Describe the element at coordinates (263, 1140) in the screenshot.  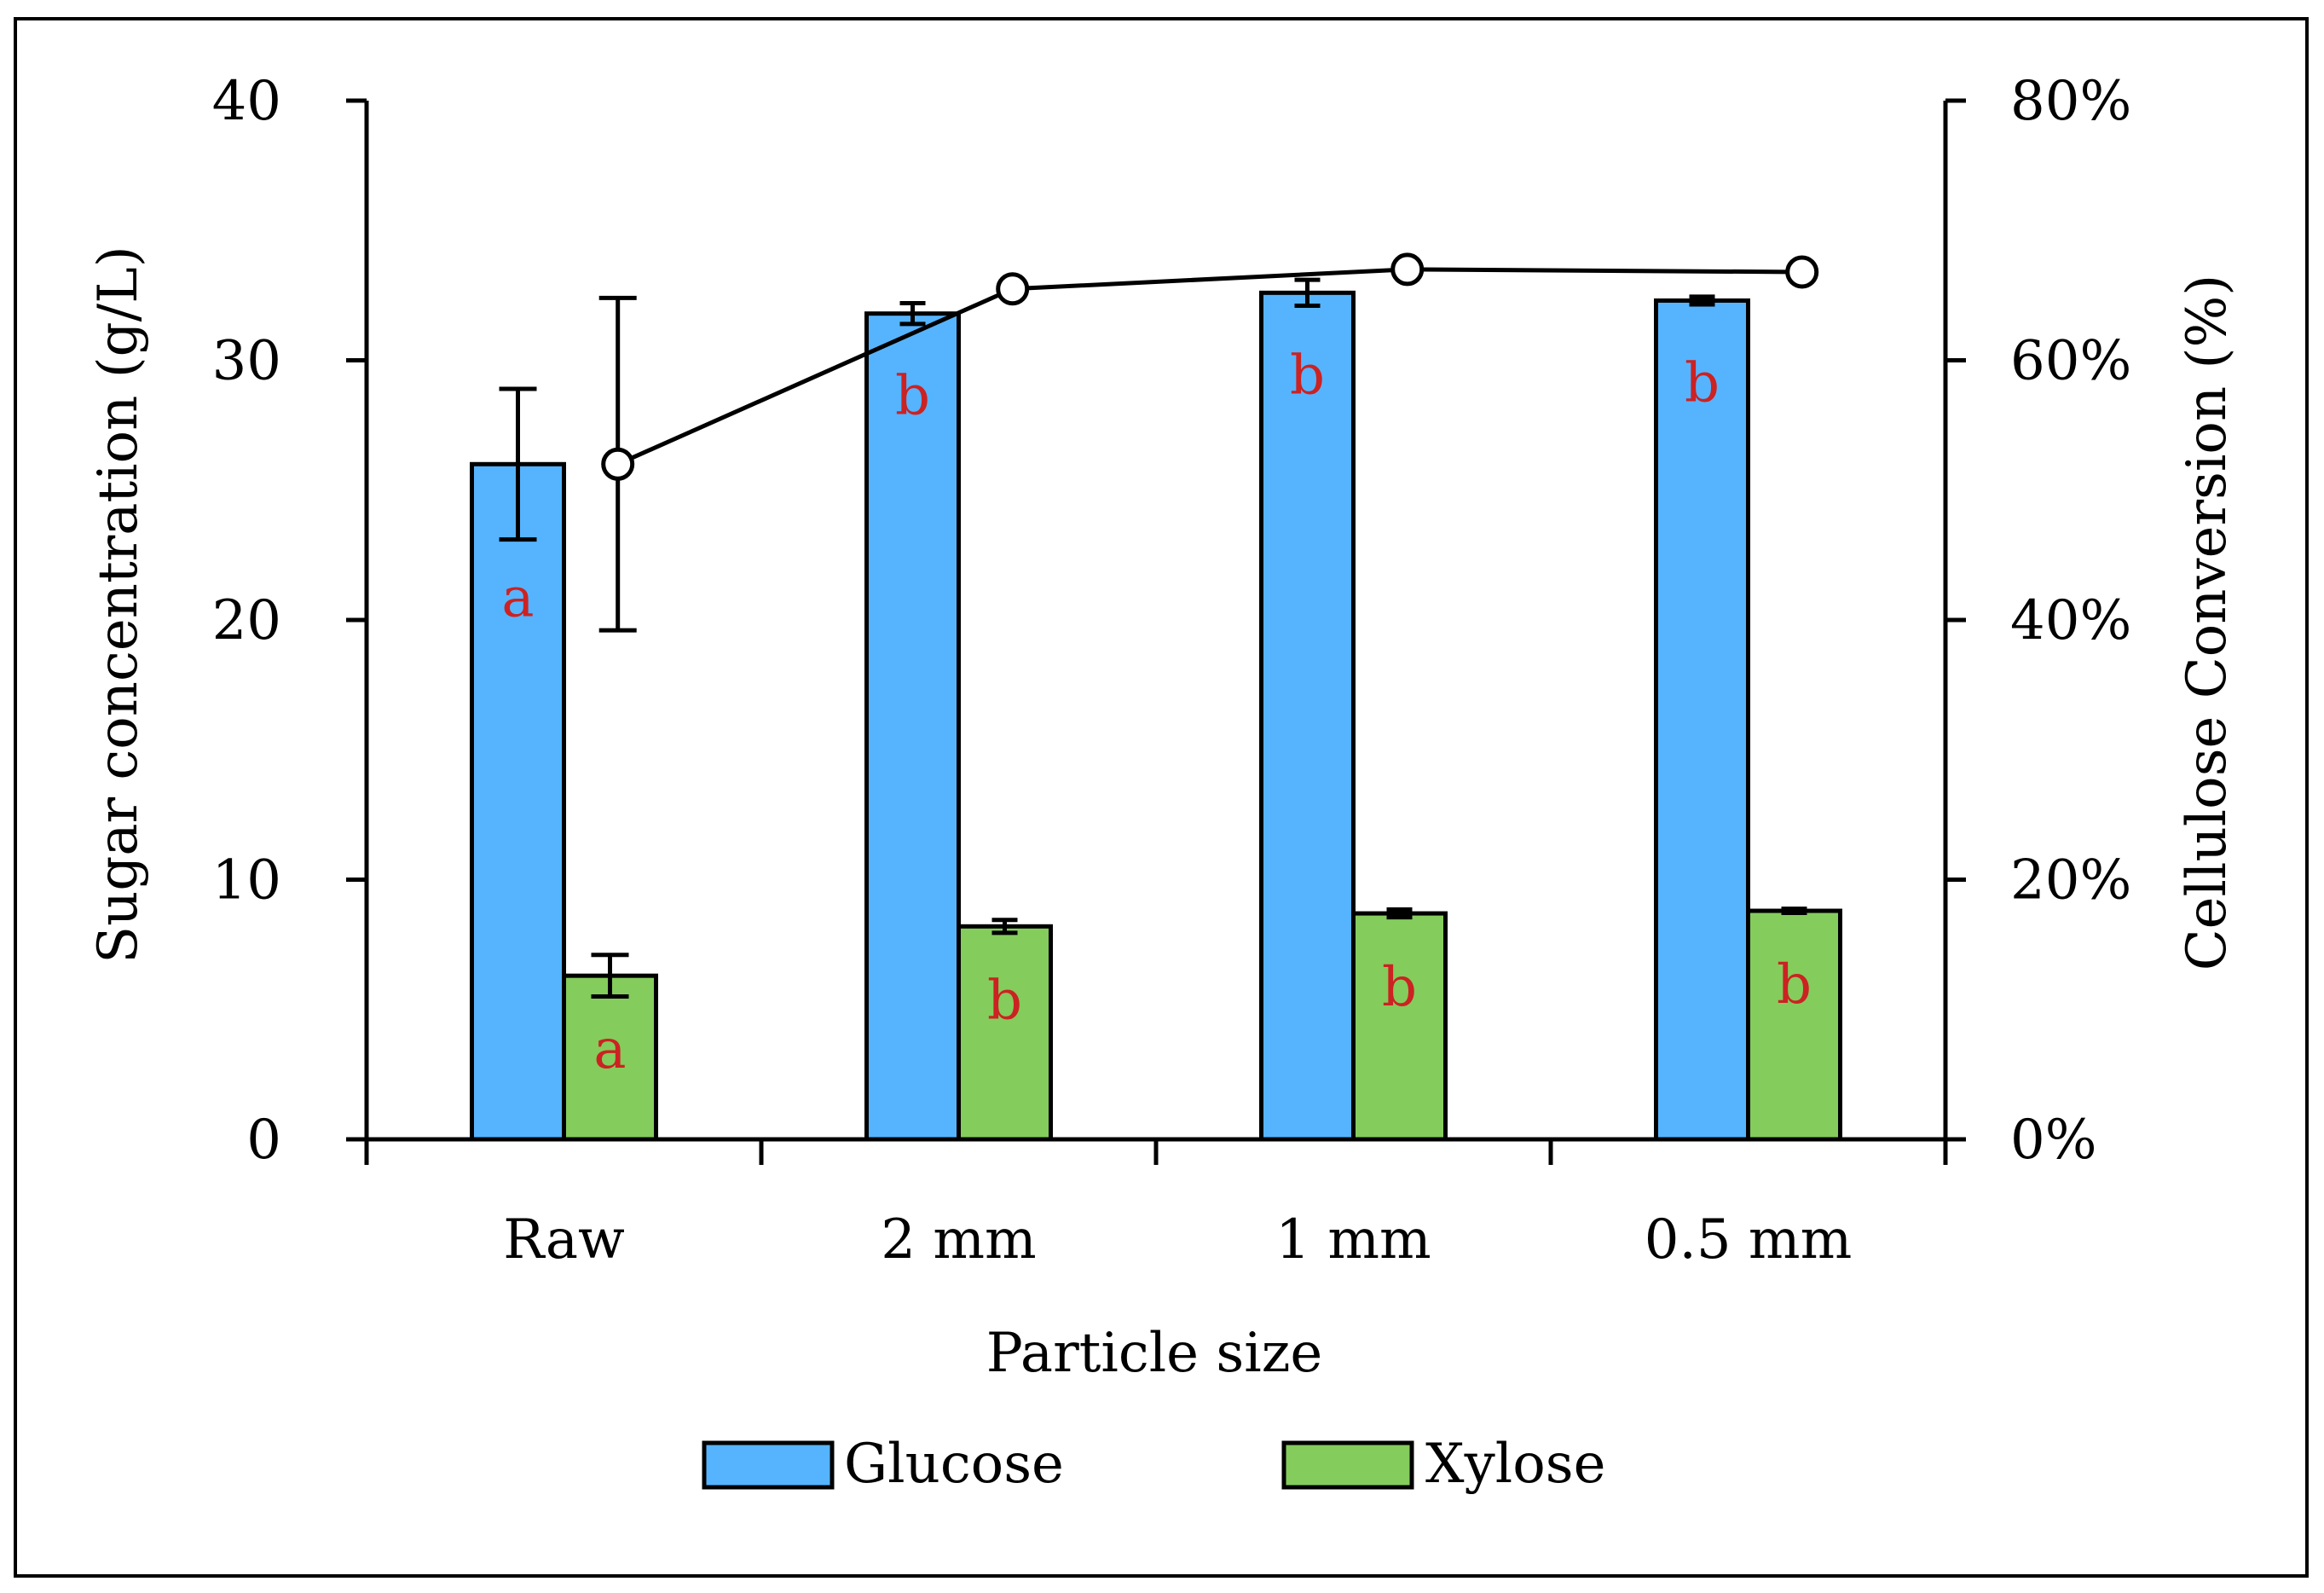
I see `y-tick-label: 0` at that location.